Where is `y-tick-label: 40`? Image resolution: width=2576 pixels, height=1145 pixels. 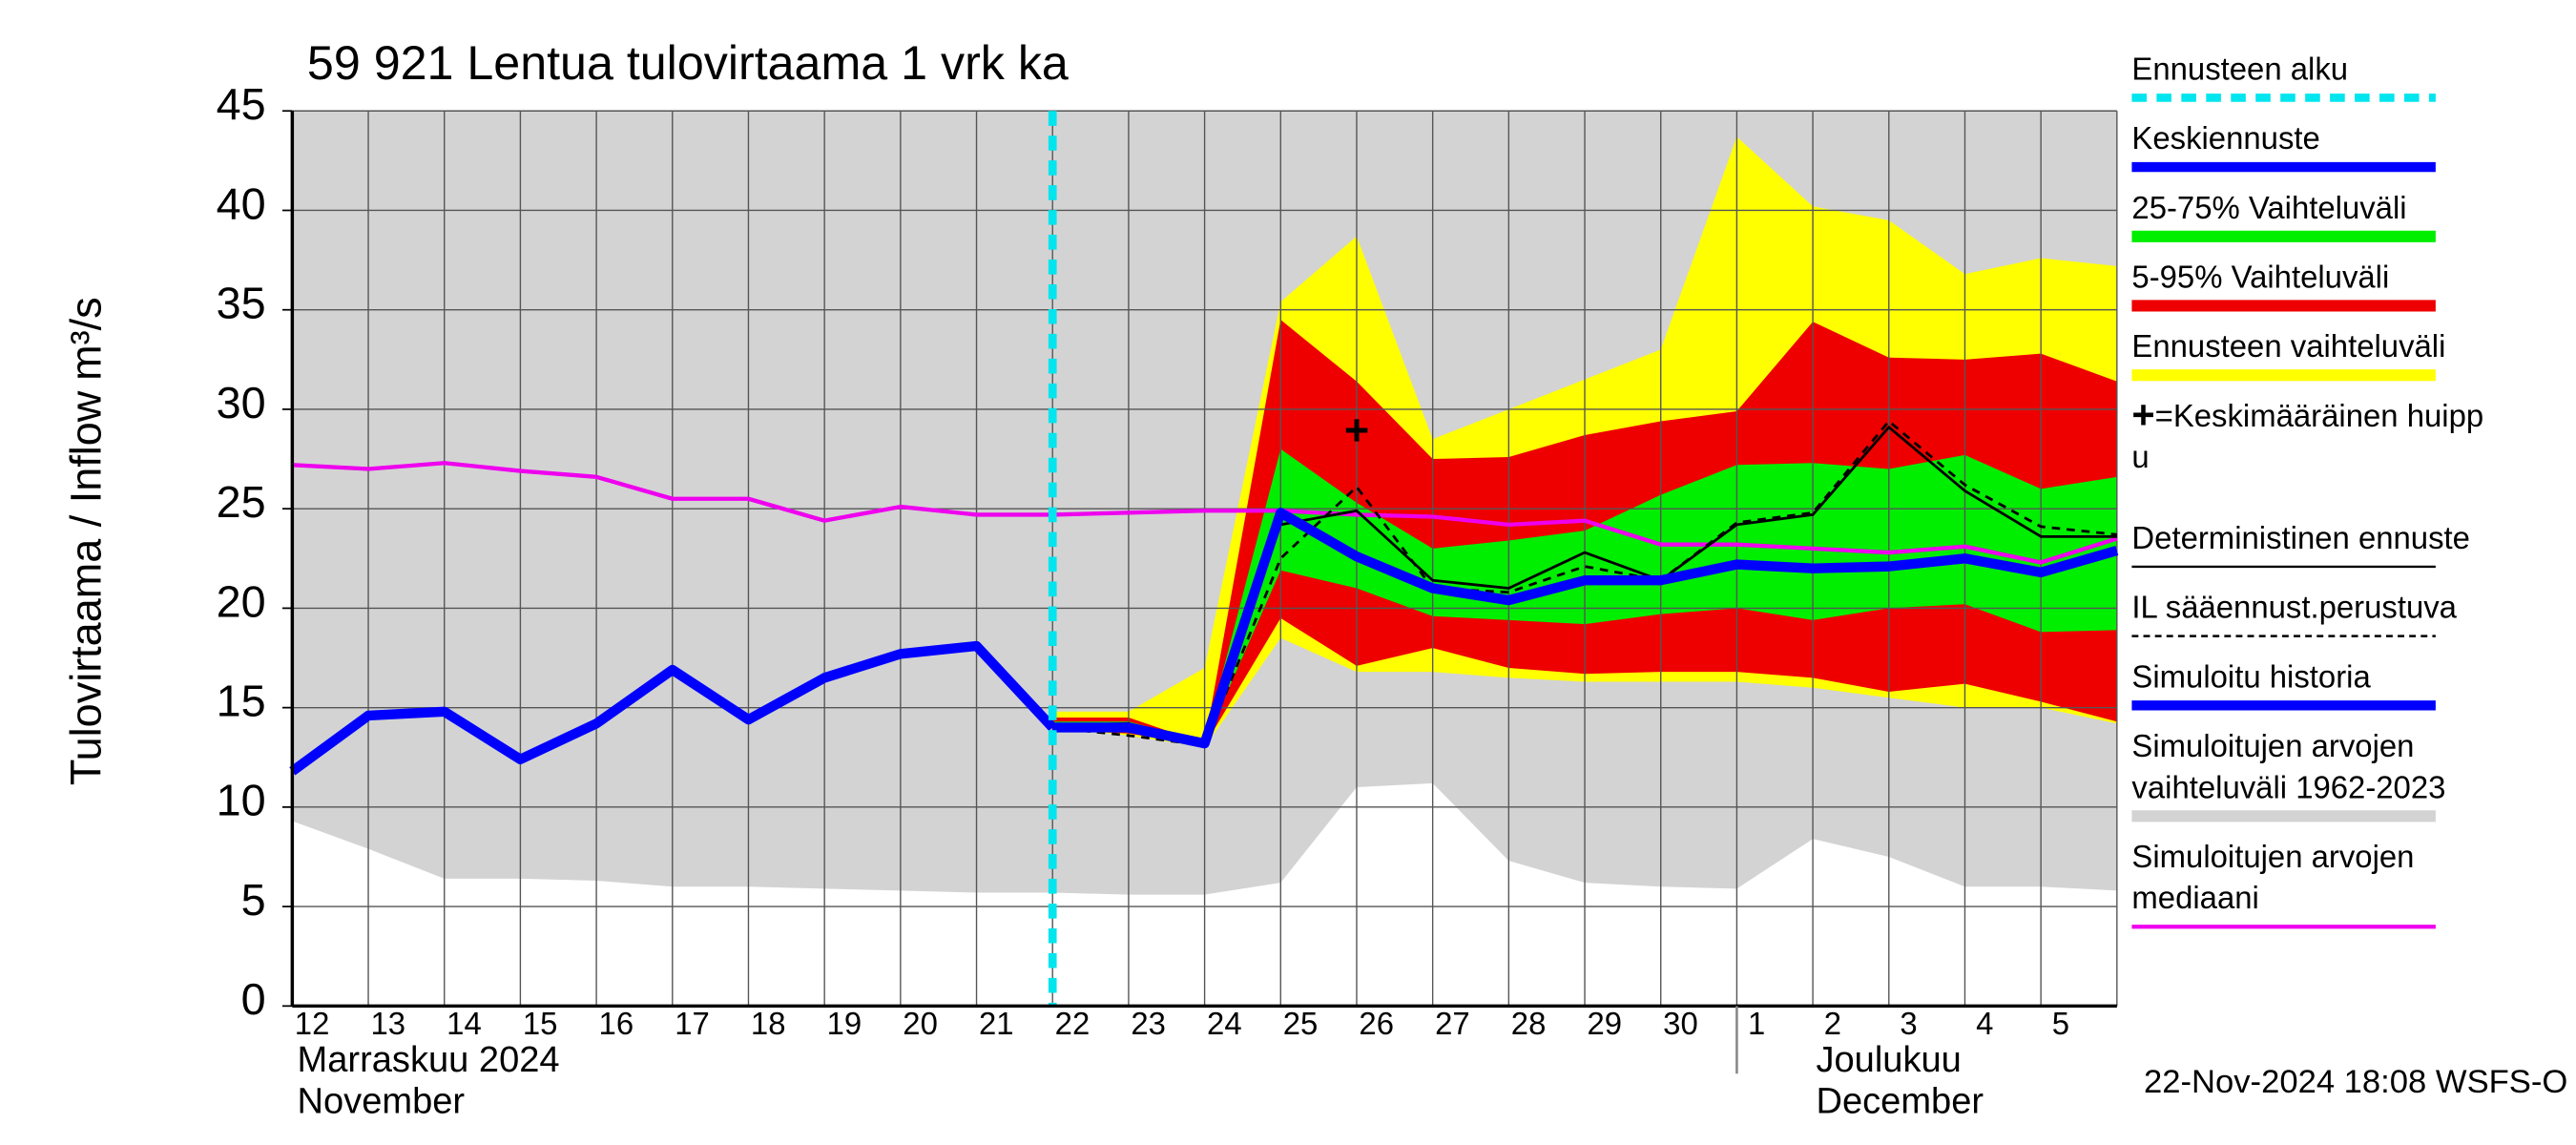 y-tick-label: 40 is located at coordinates (241, 203).